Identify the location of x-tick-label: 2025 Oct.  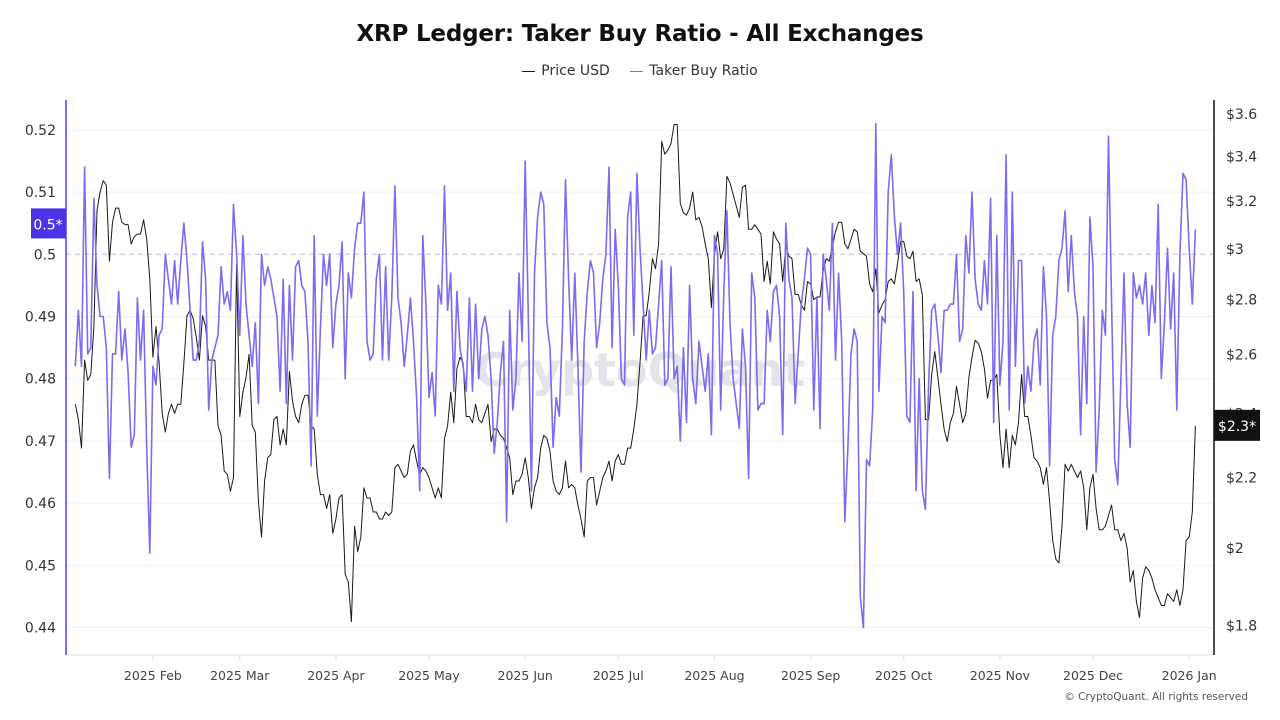
(903, 675).